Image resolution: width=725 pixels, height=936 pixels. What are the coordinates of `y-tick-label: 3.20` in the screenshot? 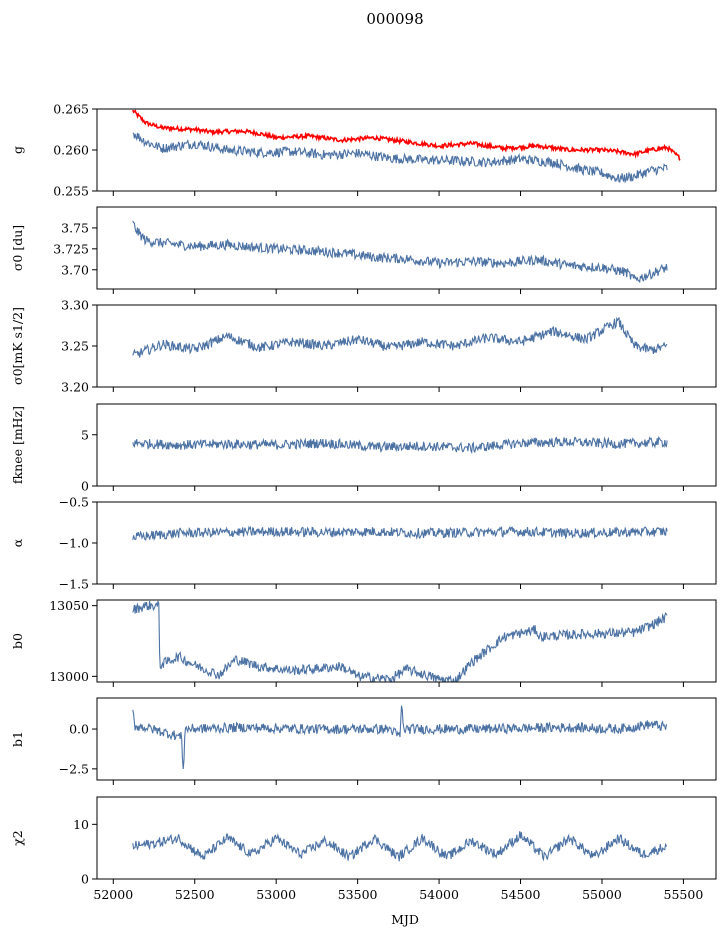 It's located at (75, 387).